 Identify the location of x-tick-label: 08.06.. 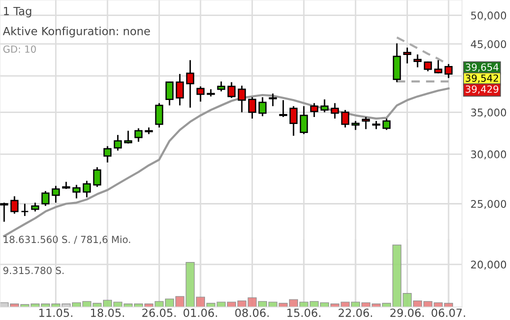
(252, 312).